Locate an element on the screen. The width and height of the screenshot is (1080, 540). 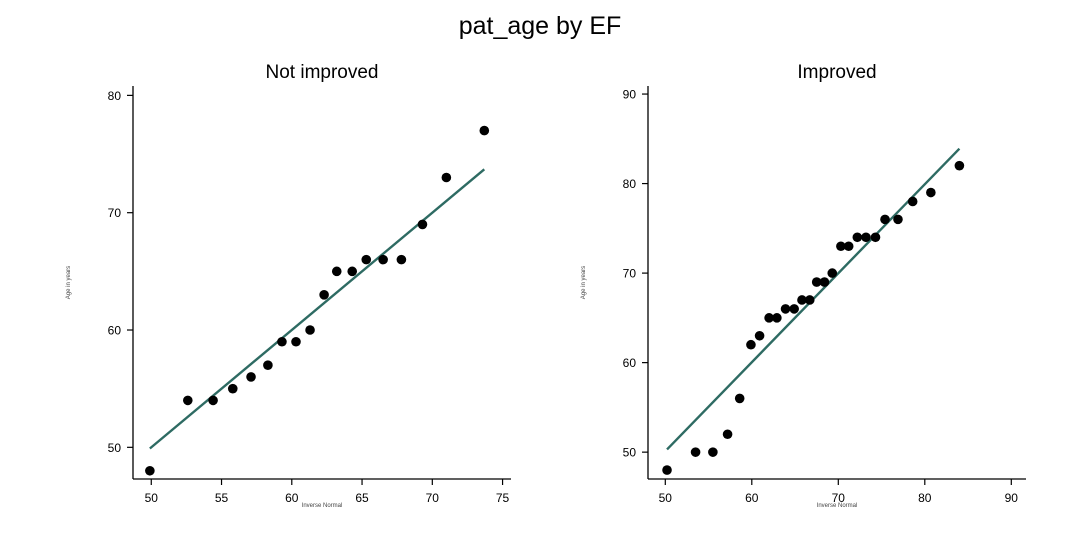
x-tick-label: 90 is located at coordinates (1012, 498).